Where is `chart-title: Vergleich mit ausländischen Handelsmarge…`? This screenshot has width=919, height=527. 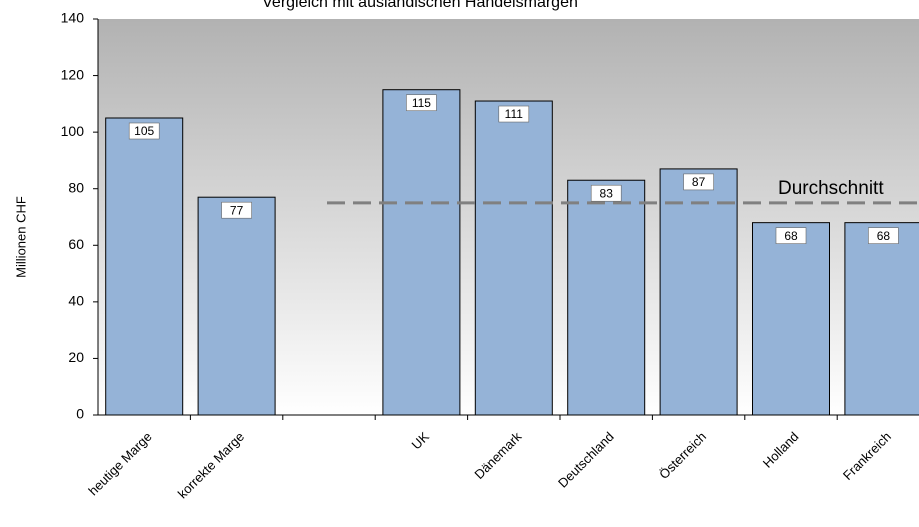 chart-title: Vergleich mit ausländischen Handelsmarge… is located at coordinates (420, 5).